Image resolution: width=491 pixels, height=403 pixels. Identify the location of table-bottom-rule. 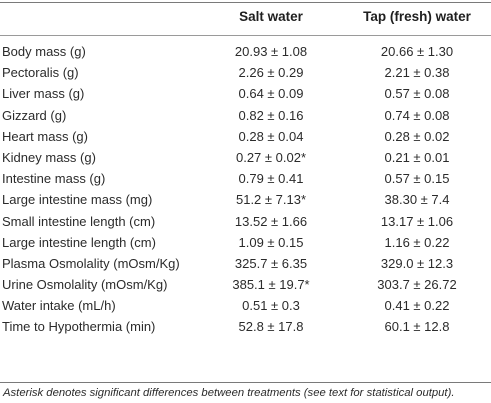
(245, 382).